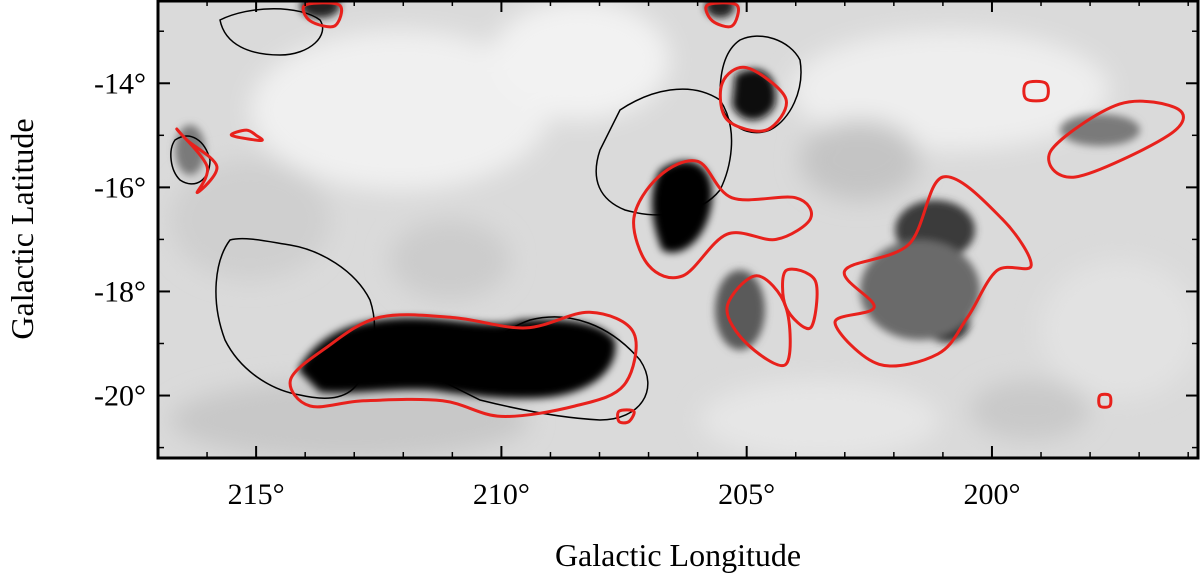  I want to click on red-contour-west-edge-cloud, so click(197, 161).